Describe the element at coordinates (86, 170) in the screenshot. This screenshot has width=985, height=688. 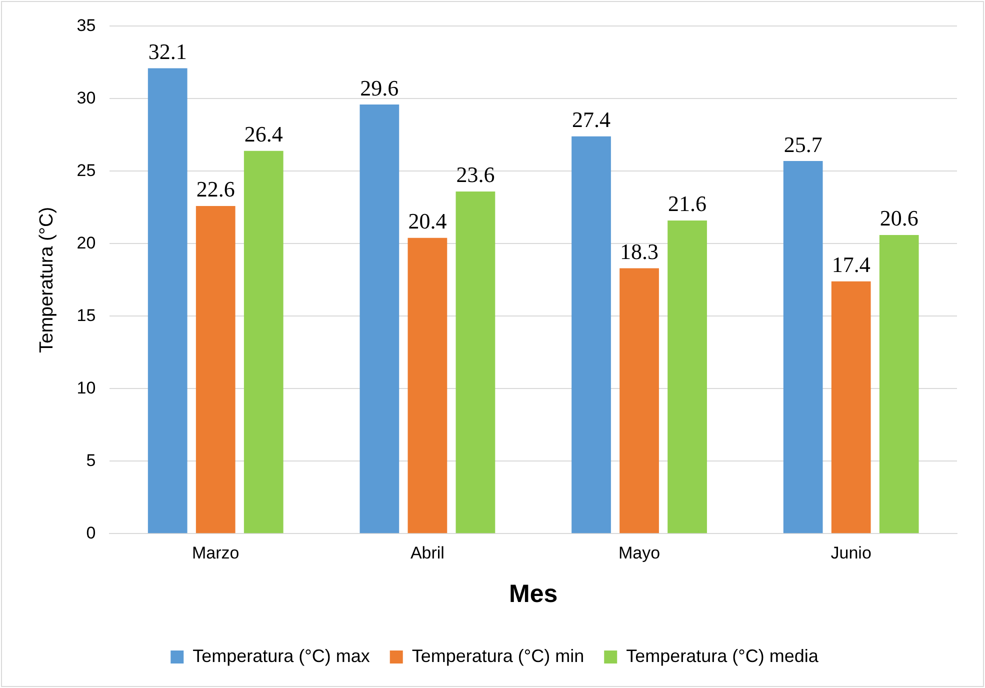
I see `y-tick-label: 25` at that location.